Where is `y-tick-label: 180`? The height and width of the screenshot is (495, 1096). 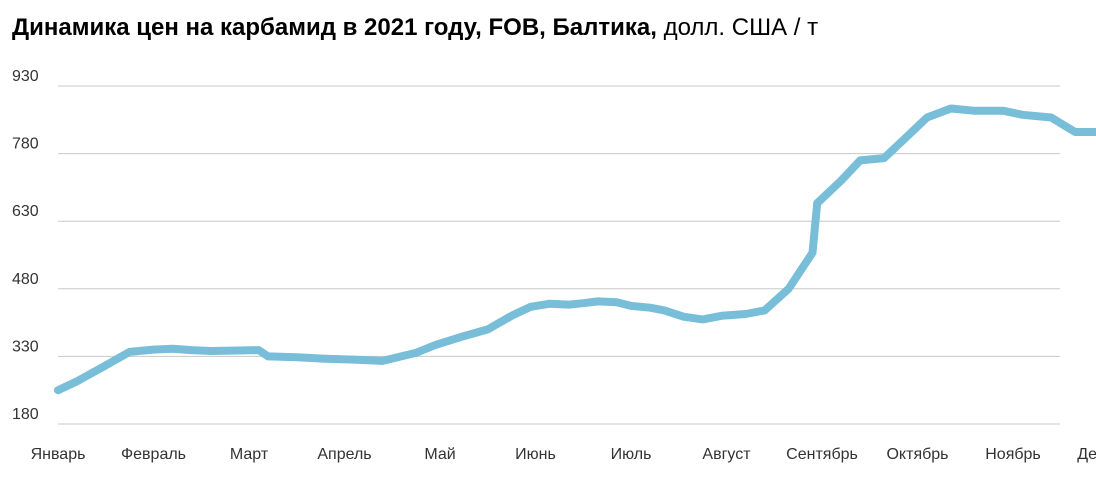 y-tick-label: 180 is located at coordinates (25, 414).